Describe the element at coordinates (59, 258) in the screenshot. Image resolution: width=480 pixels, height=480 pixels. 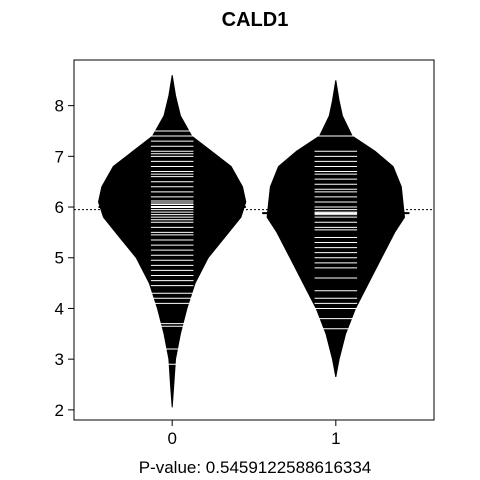
I see `y-tick-label: 5` at that location.